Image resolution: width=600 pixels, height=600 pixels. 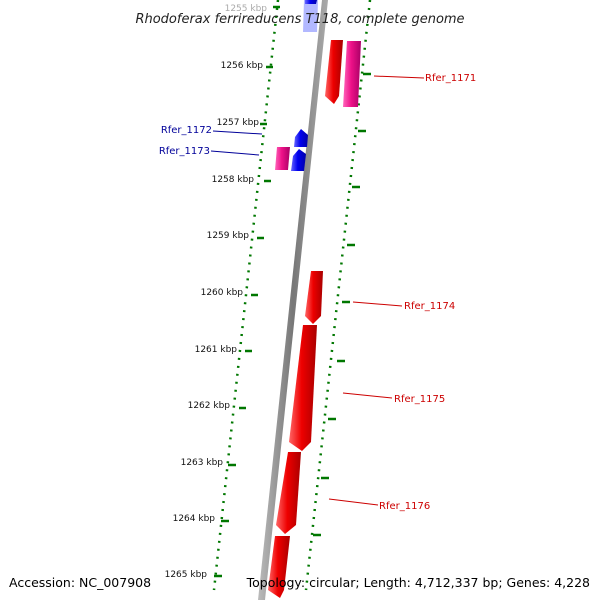 What do you see at coordinates (310, 16) in the screenshot?
I see `gene-faded-top` at bounding box center [310, 16].